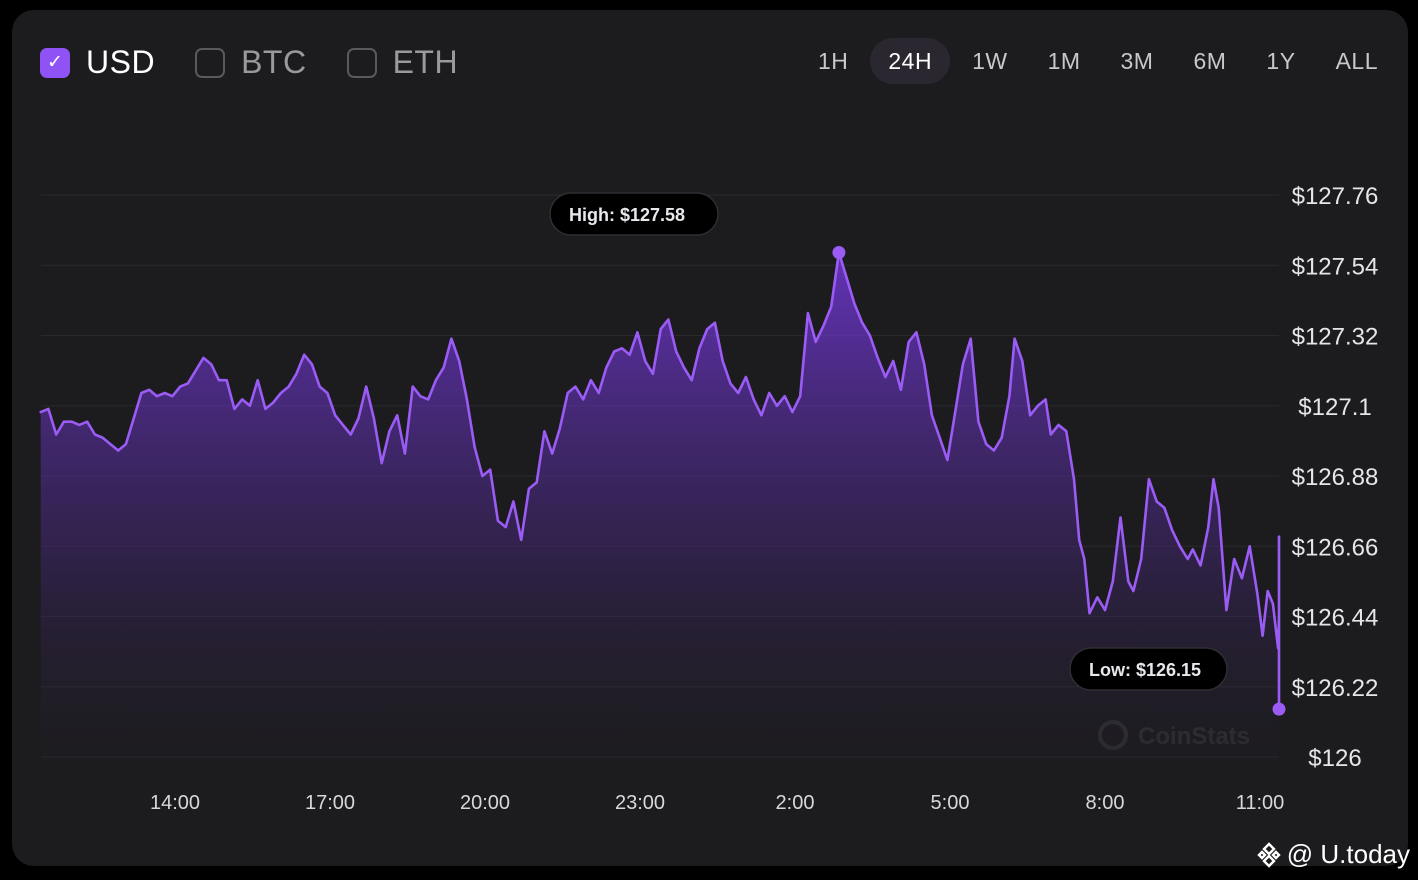 Image resolution: width=1418 pixels, height=880 pixels. What do you see at coordinates (175, 803) in the screenshot?
I see `x-tick-label: 14:00` at bounding box center [175, 803].